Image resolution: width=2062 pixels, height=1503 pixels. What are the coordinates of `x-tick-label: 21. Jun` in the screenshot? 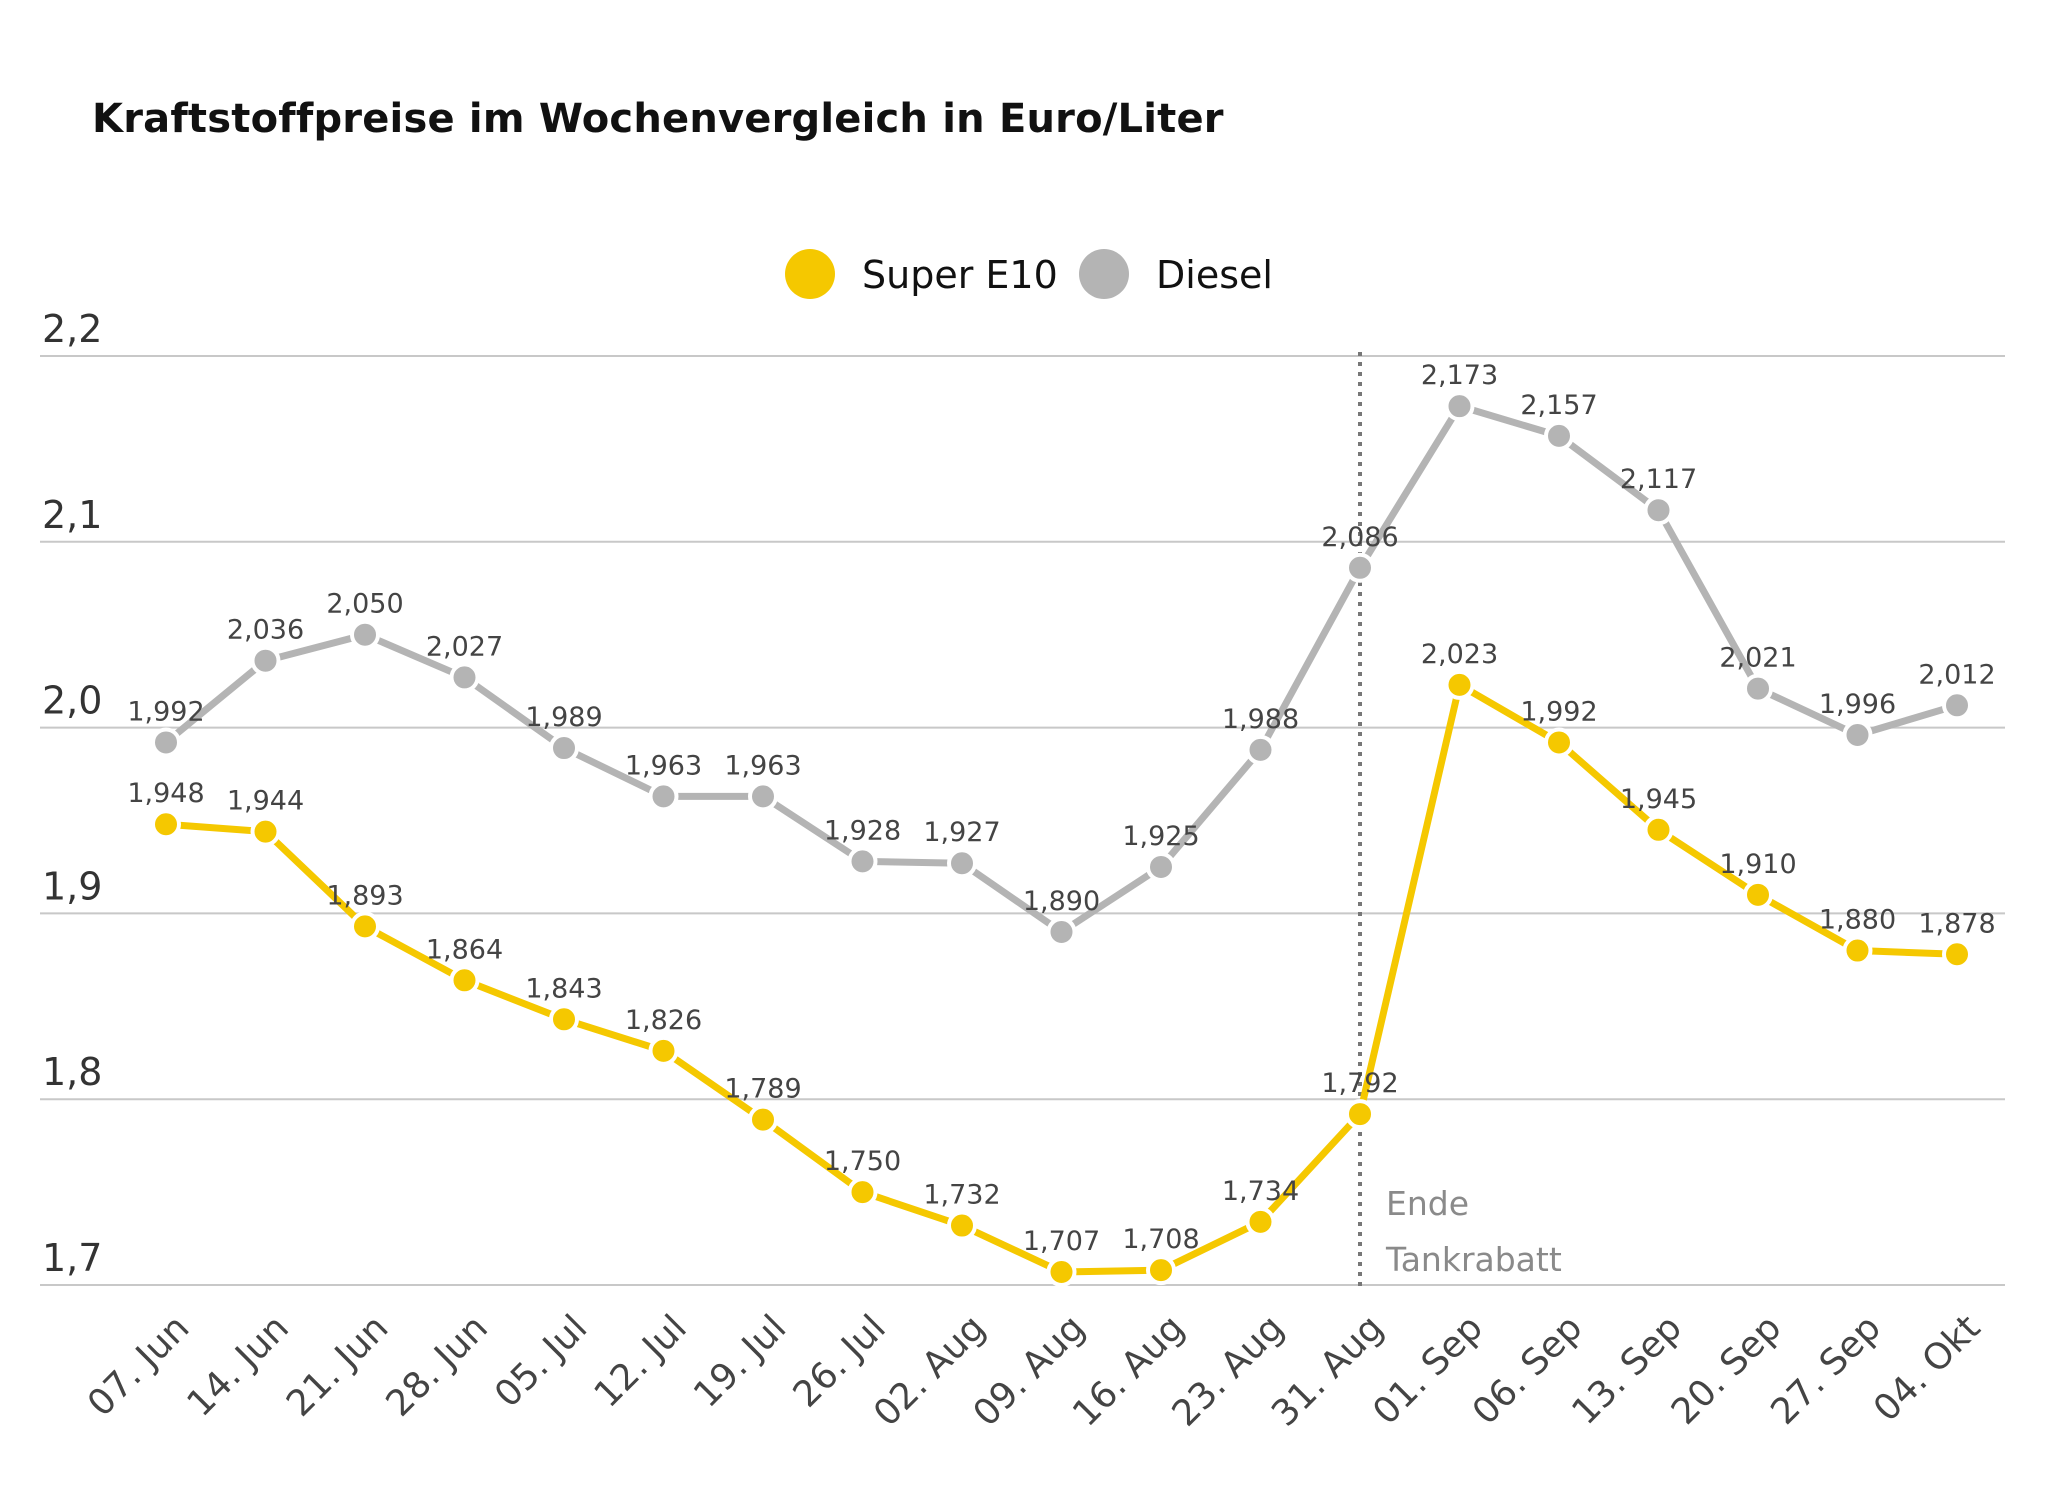 It's located at (337, 1365).